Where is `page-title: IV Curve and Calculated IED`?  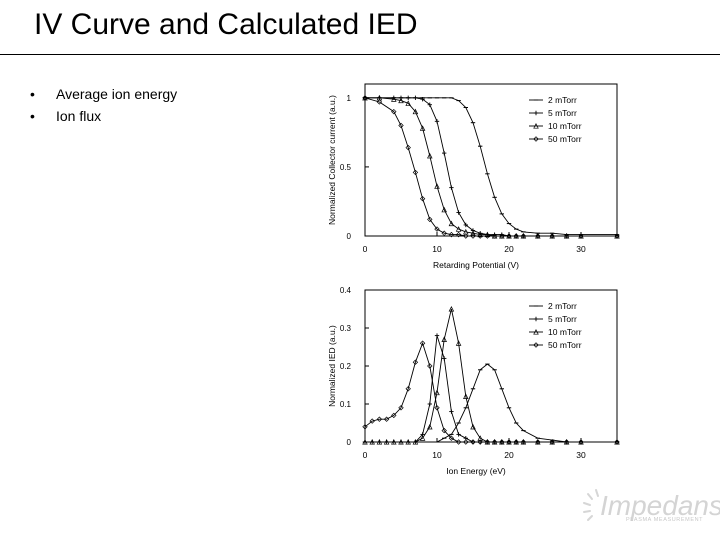
page-title: IV Curve and Calculated IED is located at coordinates (226, 24).